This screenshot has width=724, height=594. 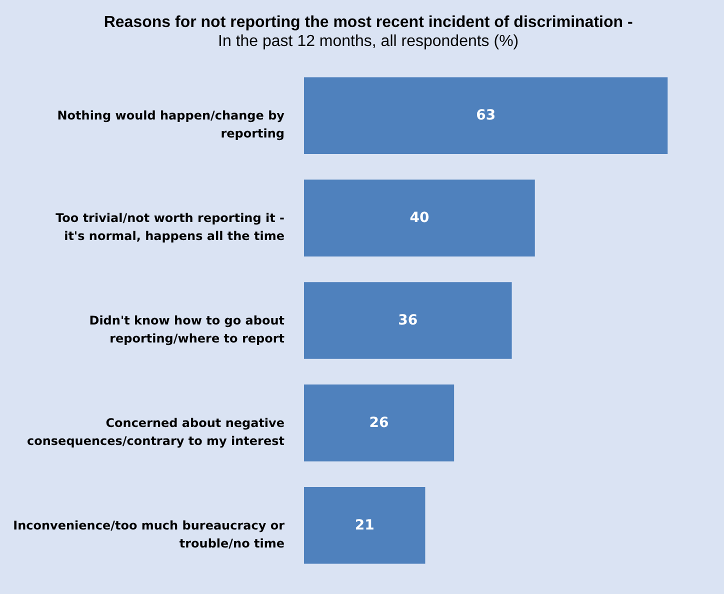 What do you see at coordinates (149, 534) in the screenshot?
I see `y-tick-label: Inconvenience/too much bureaucracy or trouble/no time` at bounding box center [149, 534].